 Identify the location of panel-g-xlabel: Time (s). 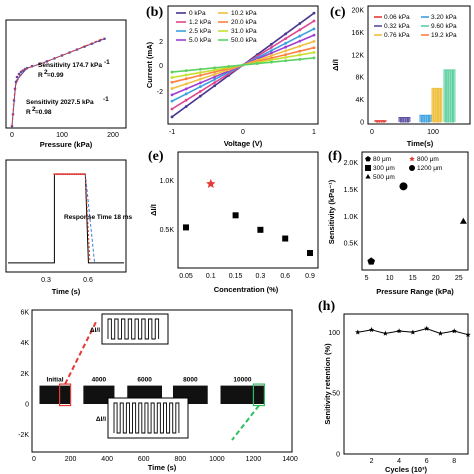
(162, 467).